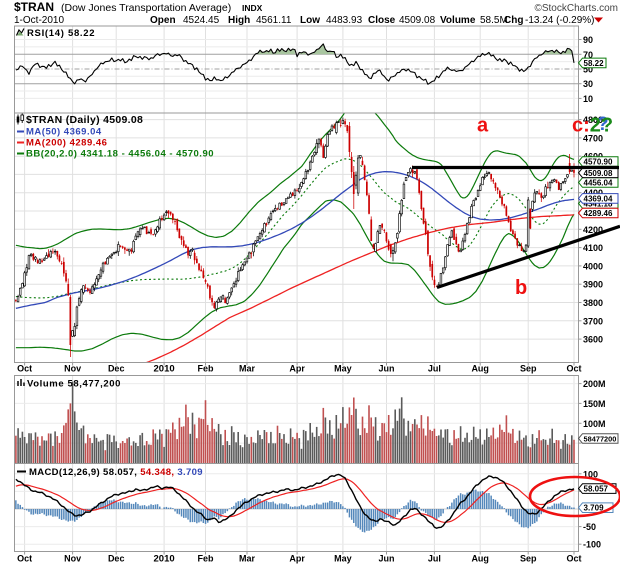 The width and height of the screenshot is (620, 566). Describe the element at coordinates (576, 8) in the screenshot. I see `svg-text: ©StockCharts.com` at that location.